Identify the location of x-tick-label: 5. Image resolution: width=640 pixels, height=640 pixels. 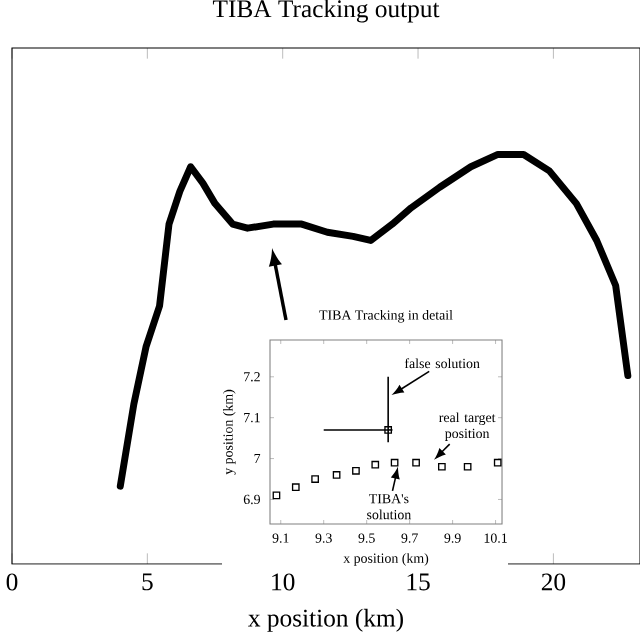
(147, 582).